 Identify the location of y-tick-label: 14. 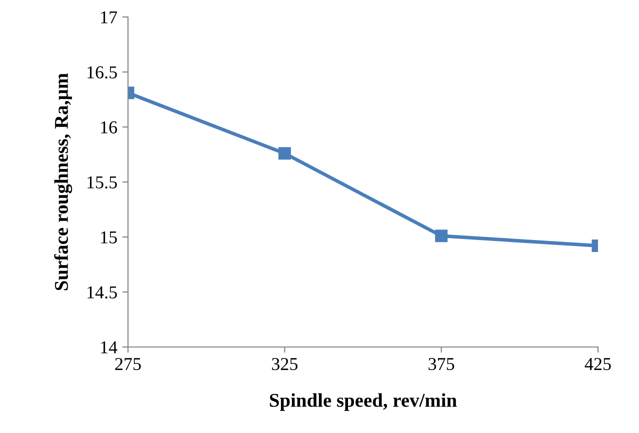
(109, 347).